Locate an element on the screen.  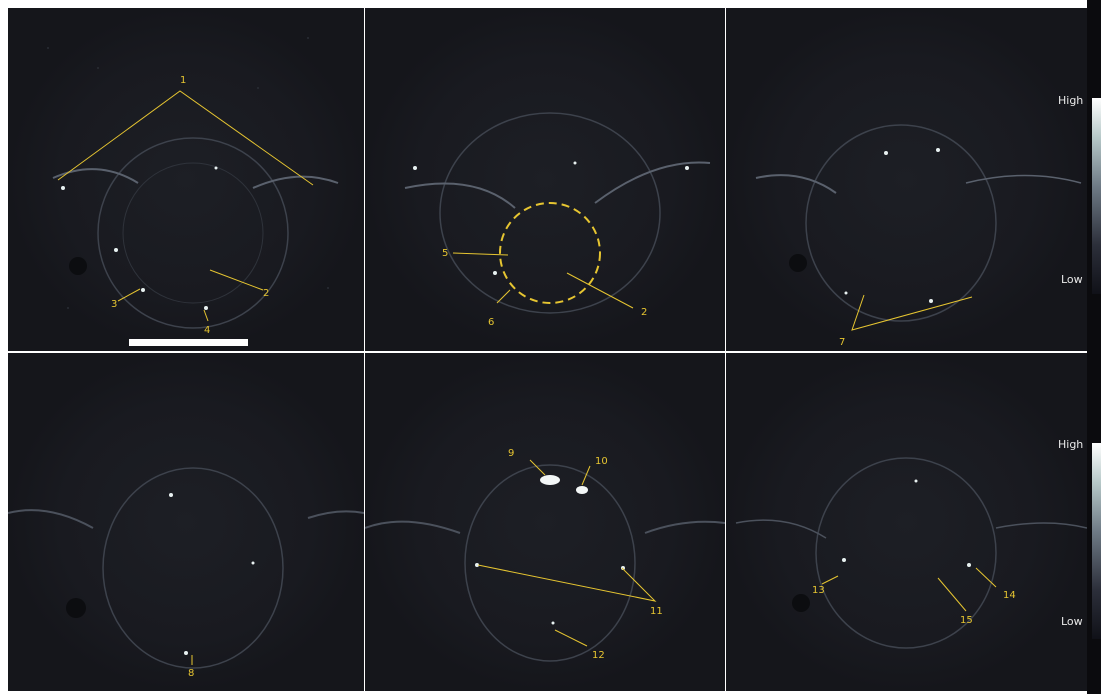
colorbar-top-low-label: Low is located at coordinates (1072, 279).